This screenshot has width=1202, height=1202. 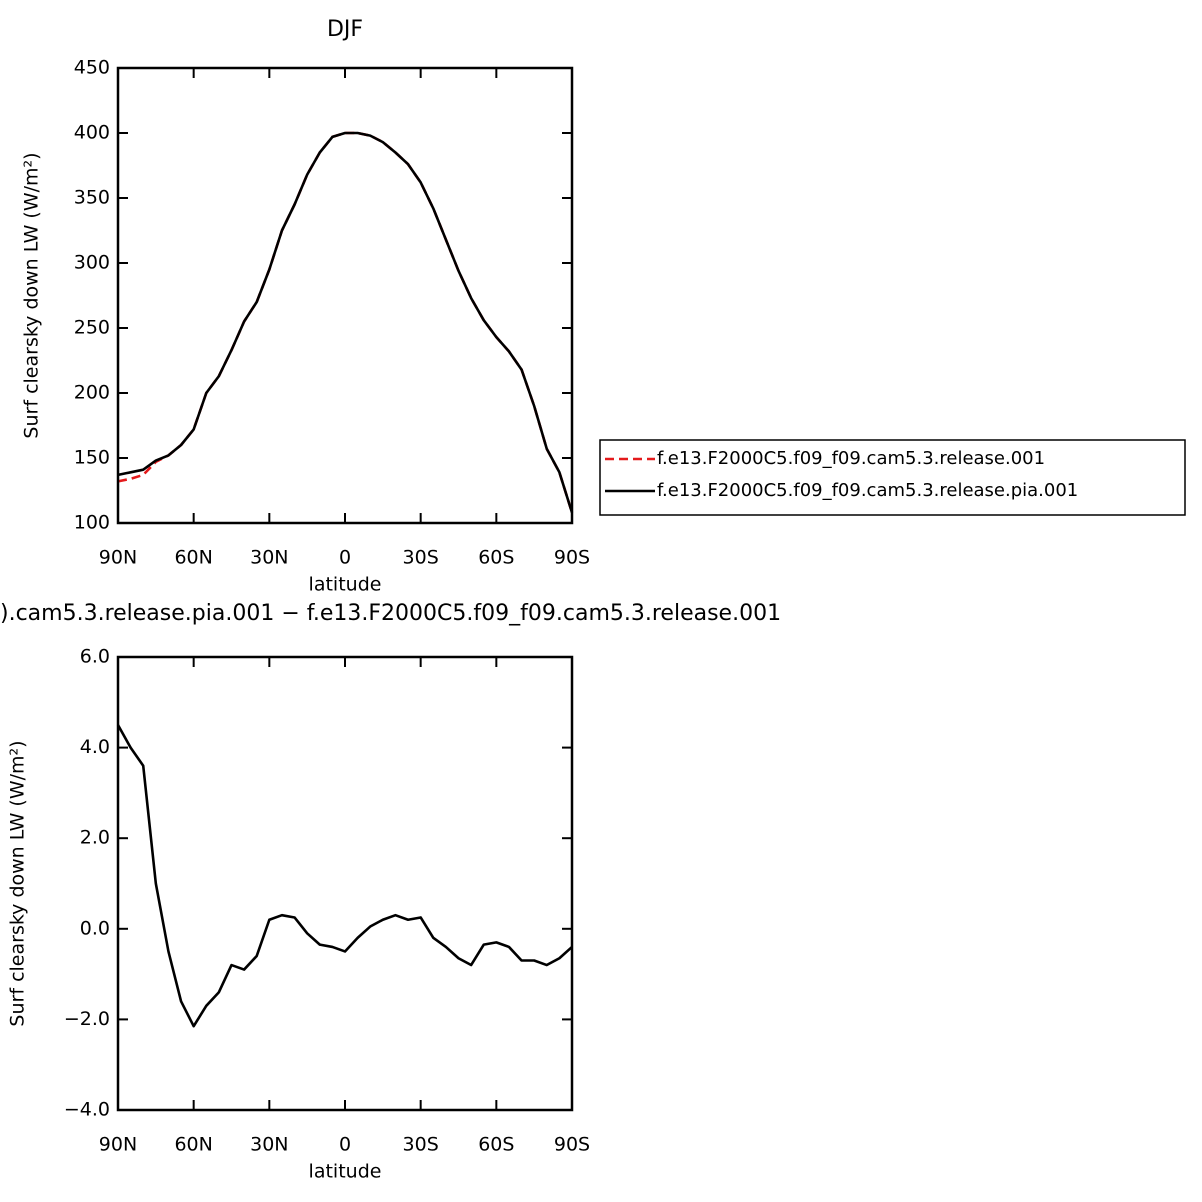 I want to click on y-tick-label: −4.0, so click(x=87, y=1110).